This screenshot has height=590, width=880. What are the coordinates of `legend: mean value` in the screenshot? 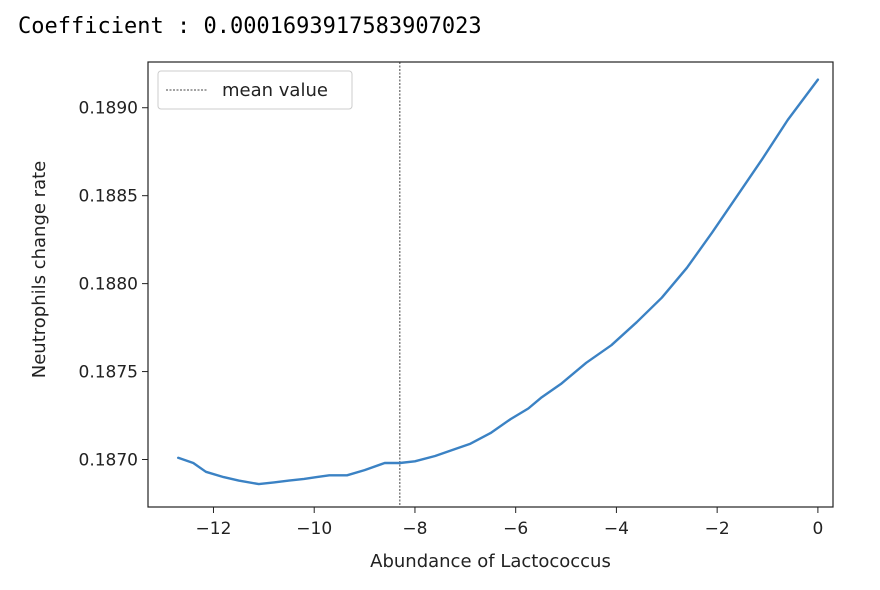 It's located at (255, 90).